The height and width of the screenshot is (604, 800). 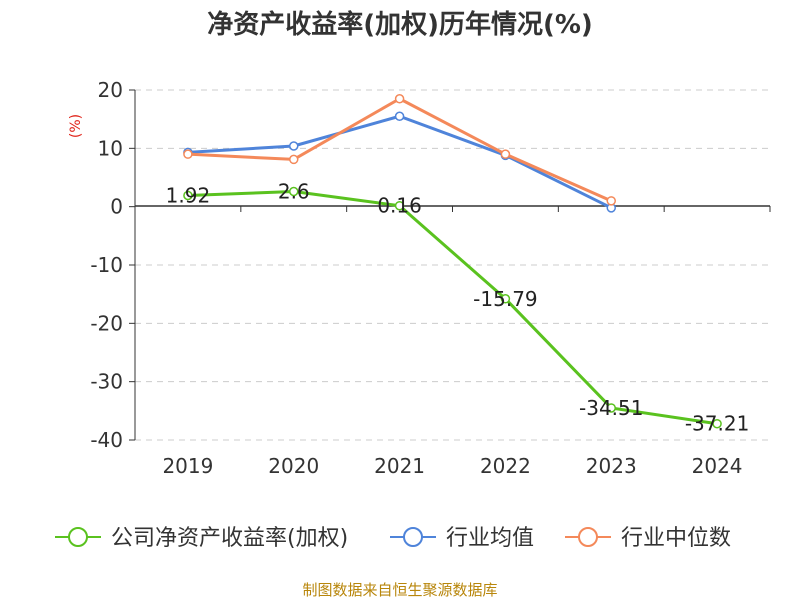 What do you see at coordinates (399, 590) in the screenshot?
I see `source-note: 制图数据来自恒生聚源数据库` at bounding box center [399, 590].